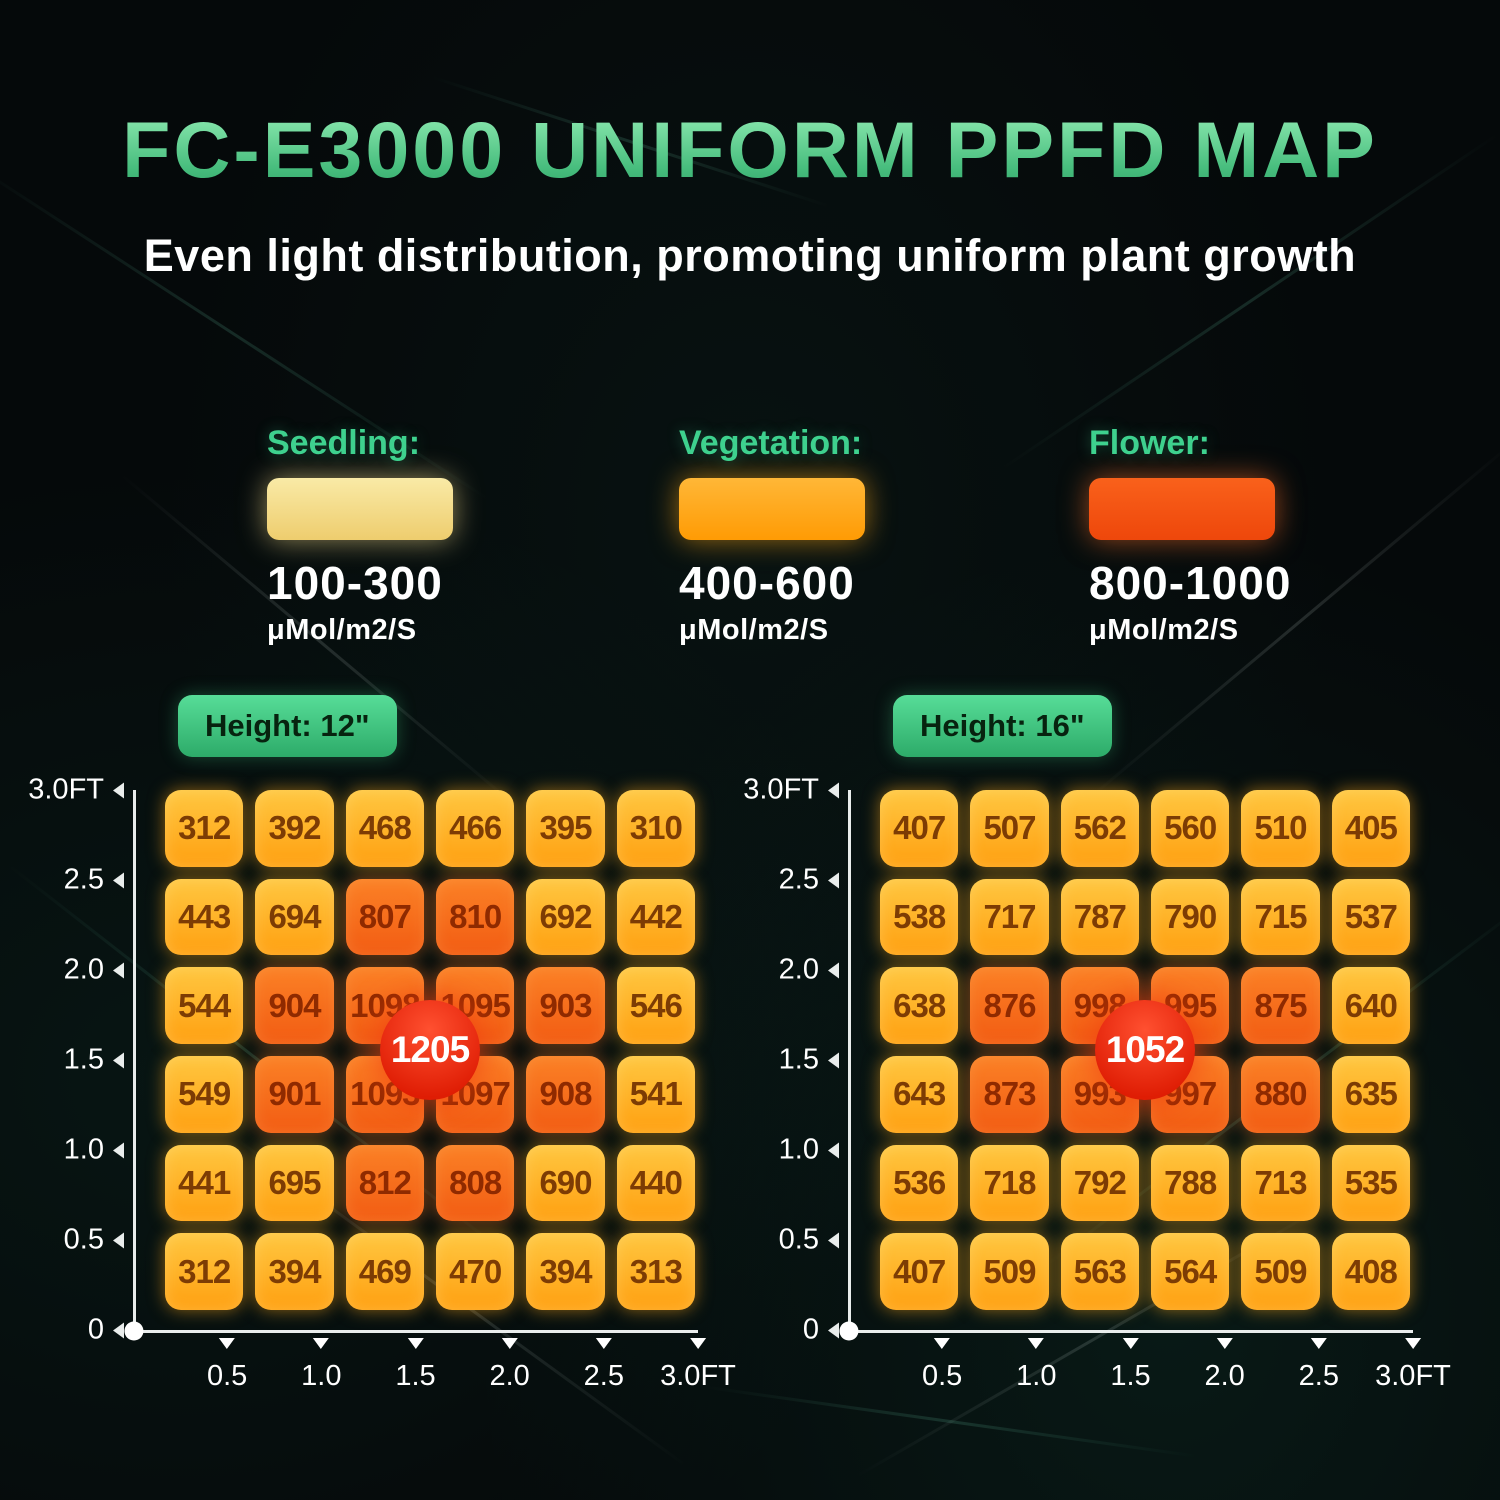  What do you see at coordinates (655, 917) in the screenshot?
I see `ppfd-cell: 442` at bounding box center [655, 917].